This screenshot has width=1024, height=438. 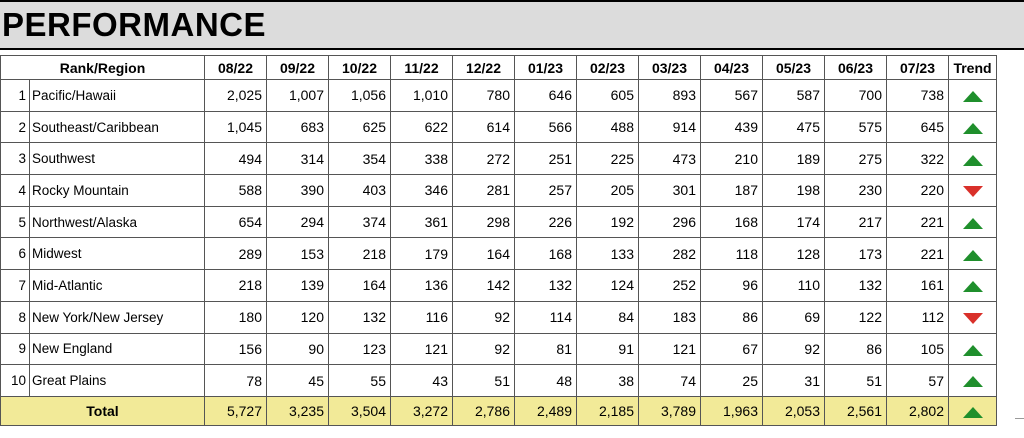 What do you see at coordinates (669, 127) in the screenshot?
I see `value-cell: 914` at bounding box center [669, 127].